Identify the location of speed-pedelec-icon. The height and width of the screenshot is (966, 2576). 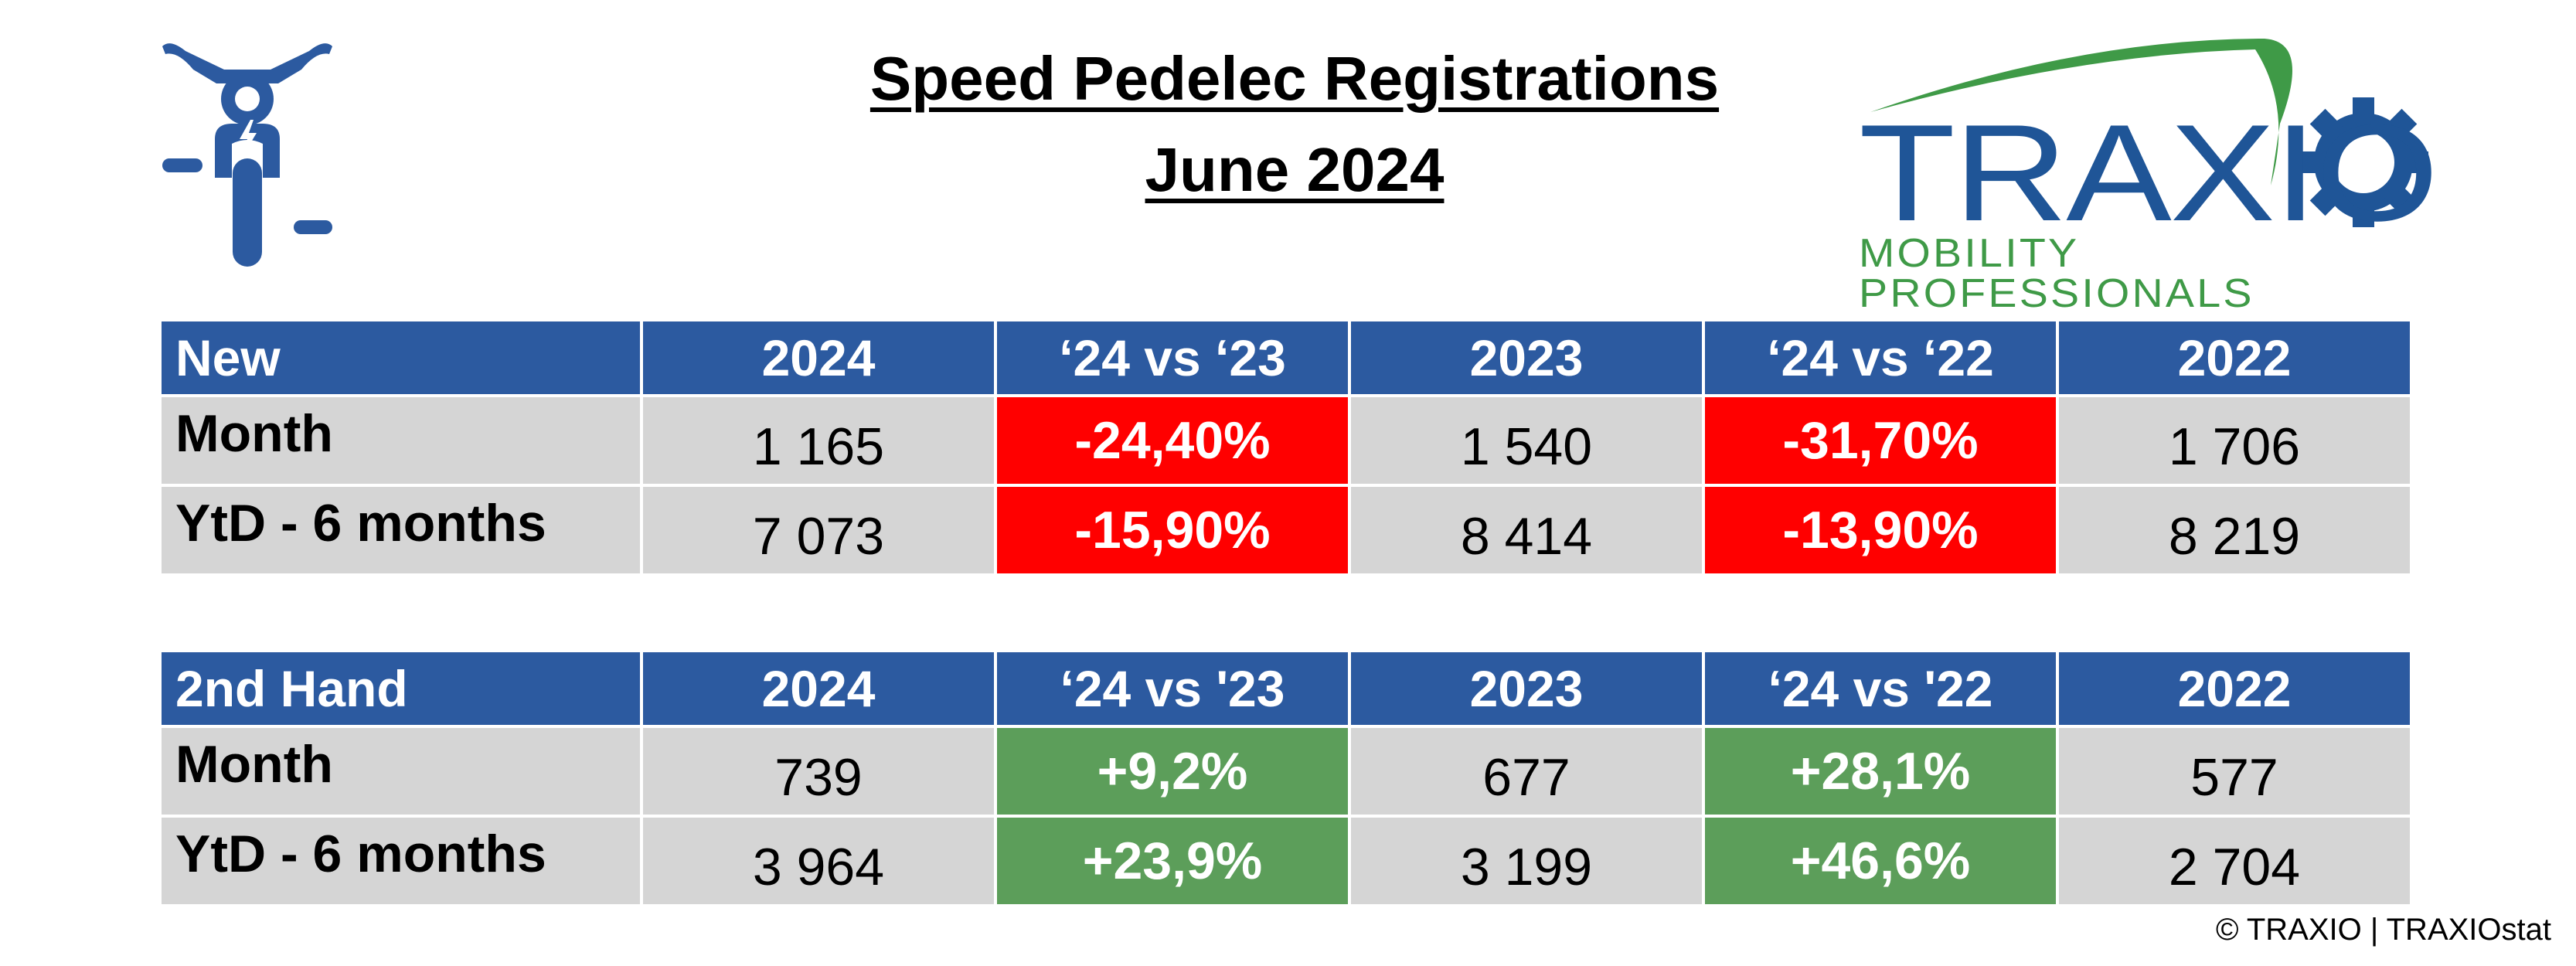
(247, 146).